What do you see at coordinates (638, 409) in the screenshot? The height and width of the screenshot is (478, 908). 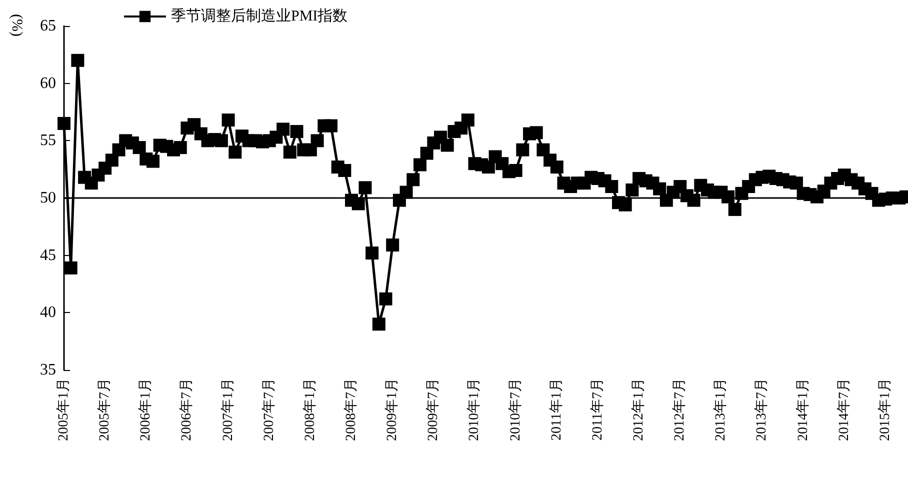 I see `x-tick-label: 2012年1月` at bounding box center [638, 409].